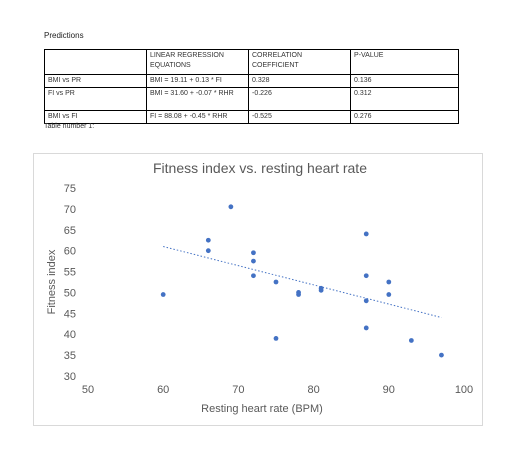 The height and width of the screenshot is (460, 513). I want to click on table-header-cell, so click(95, 62).